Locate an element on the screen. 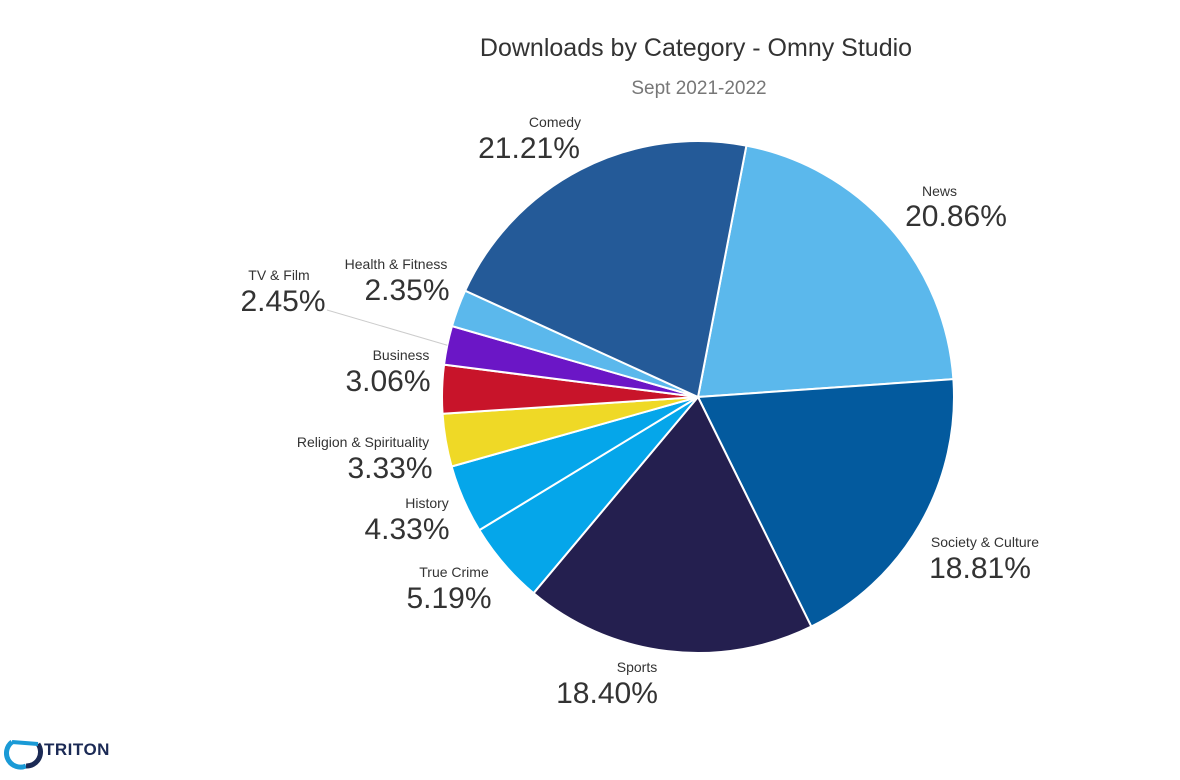 The width and height of the screenshot is (1180, 780). chart-title: Downloads by Category - Omny Studio is located at coordinates (696, 48).